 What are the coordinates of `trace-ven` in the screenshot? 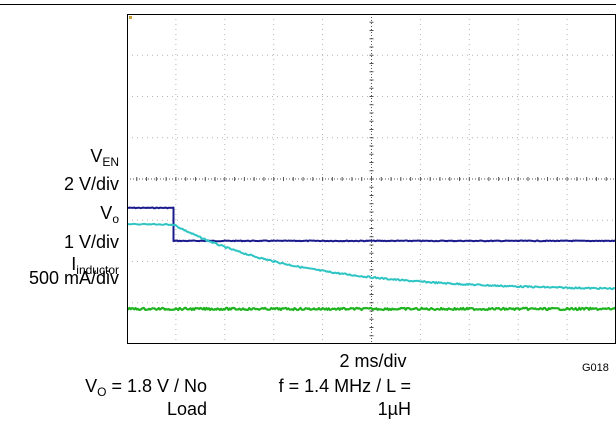 It's located at (371, 224).